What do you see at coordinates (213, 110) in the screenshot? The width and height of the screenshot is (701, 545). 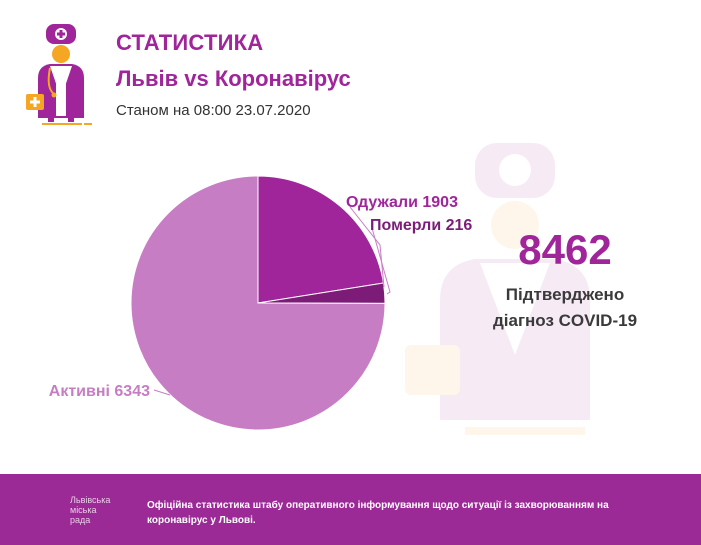 I see `as-of-date: Станом на 08:00 23.07.2020` at bounding box center [213, 110].